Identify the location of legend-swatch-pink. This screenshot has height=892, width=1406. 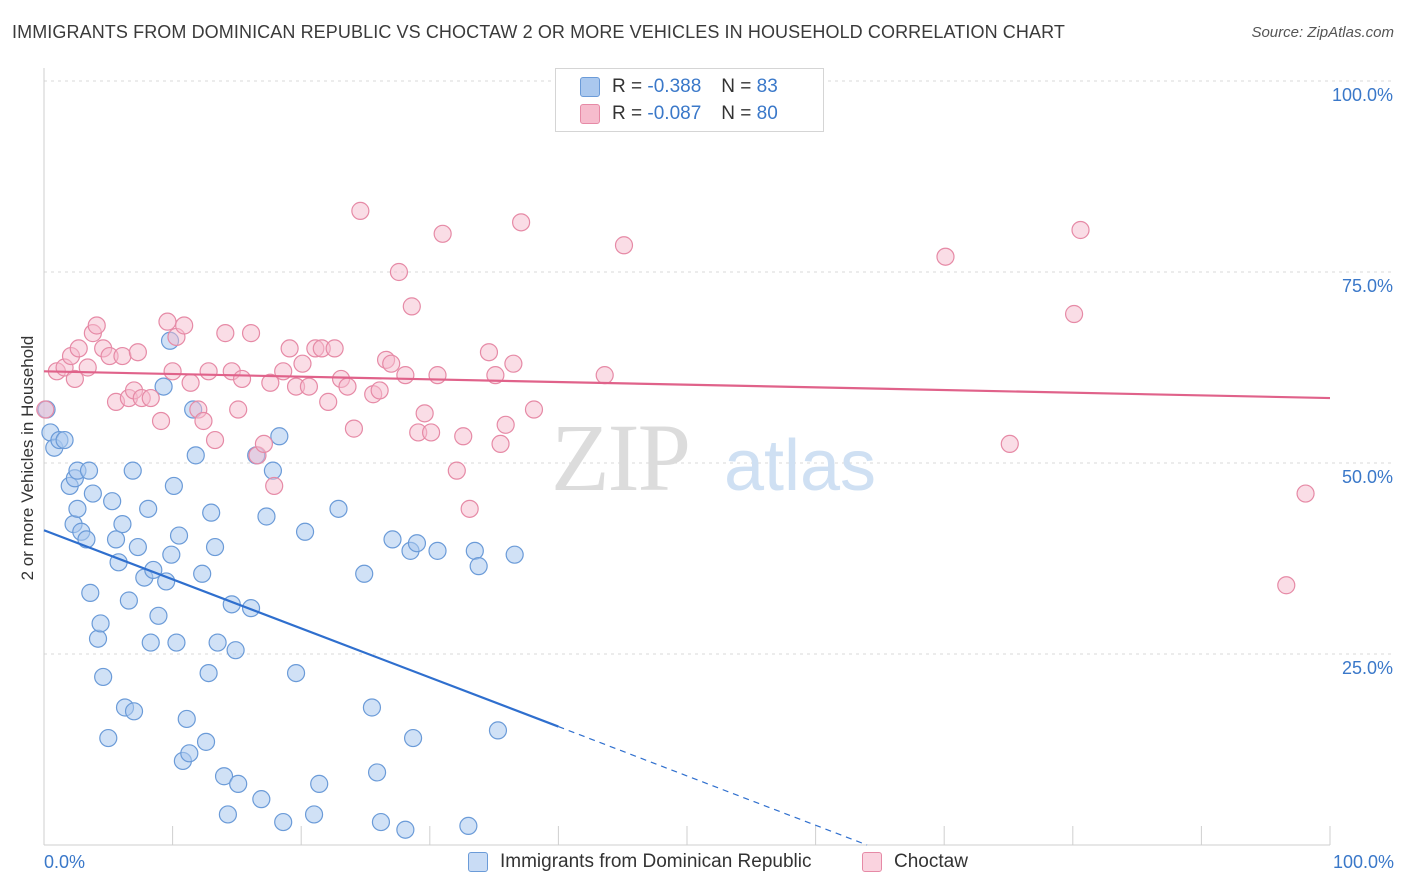
(590, 114).